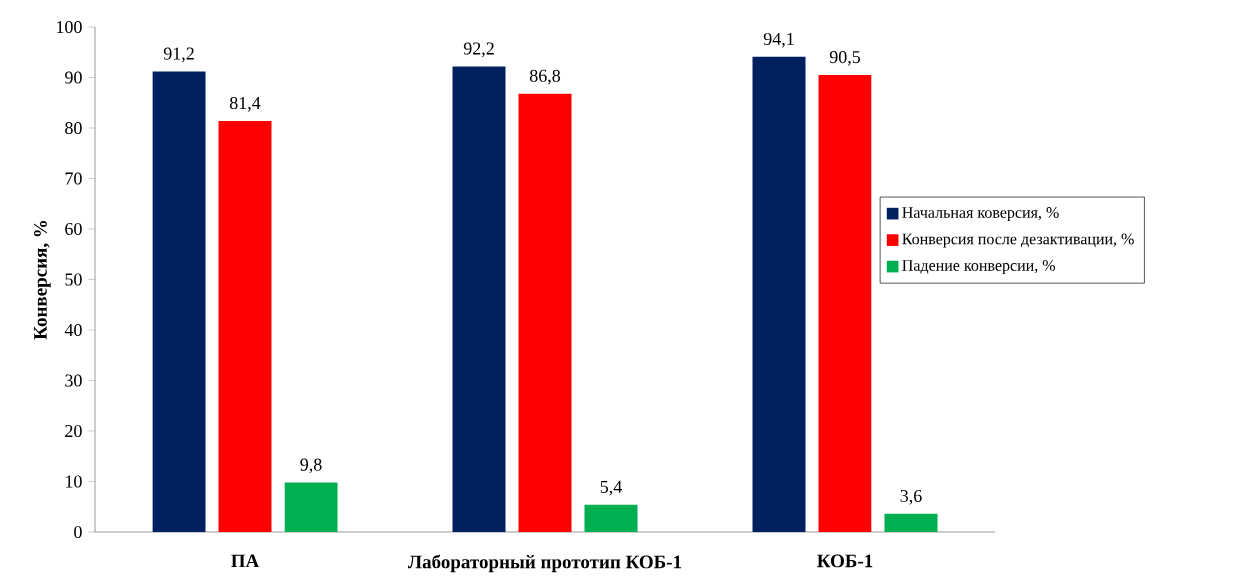 The image size is (1249, 578). I want to click on data-label: 3,6, so click(911, 497).